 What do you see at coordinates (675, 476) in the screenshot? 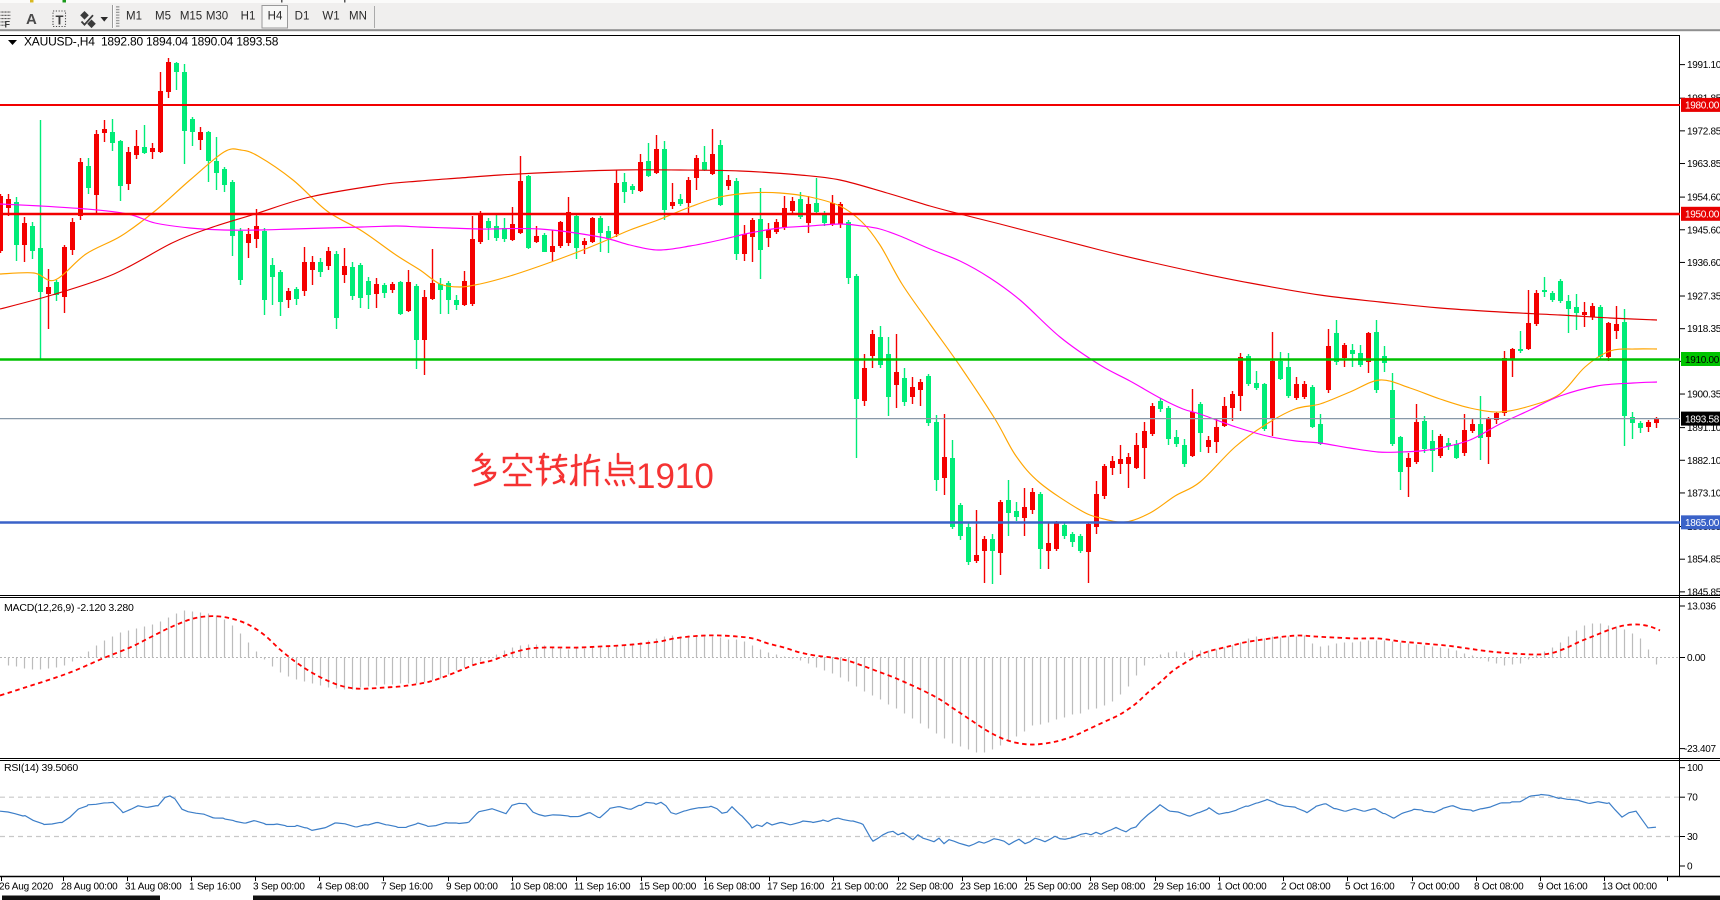
I see `svg-text: 1910` at bounding box center [675, 476].